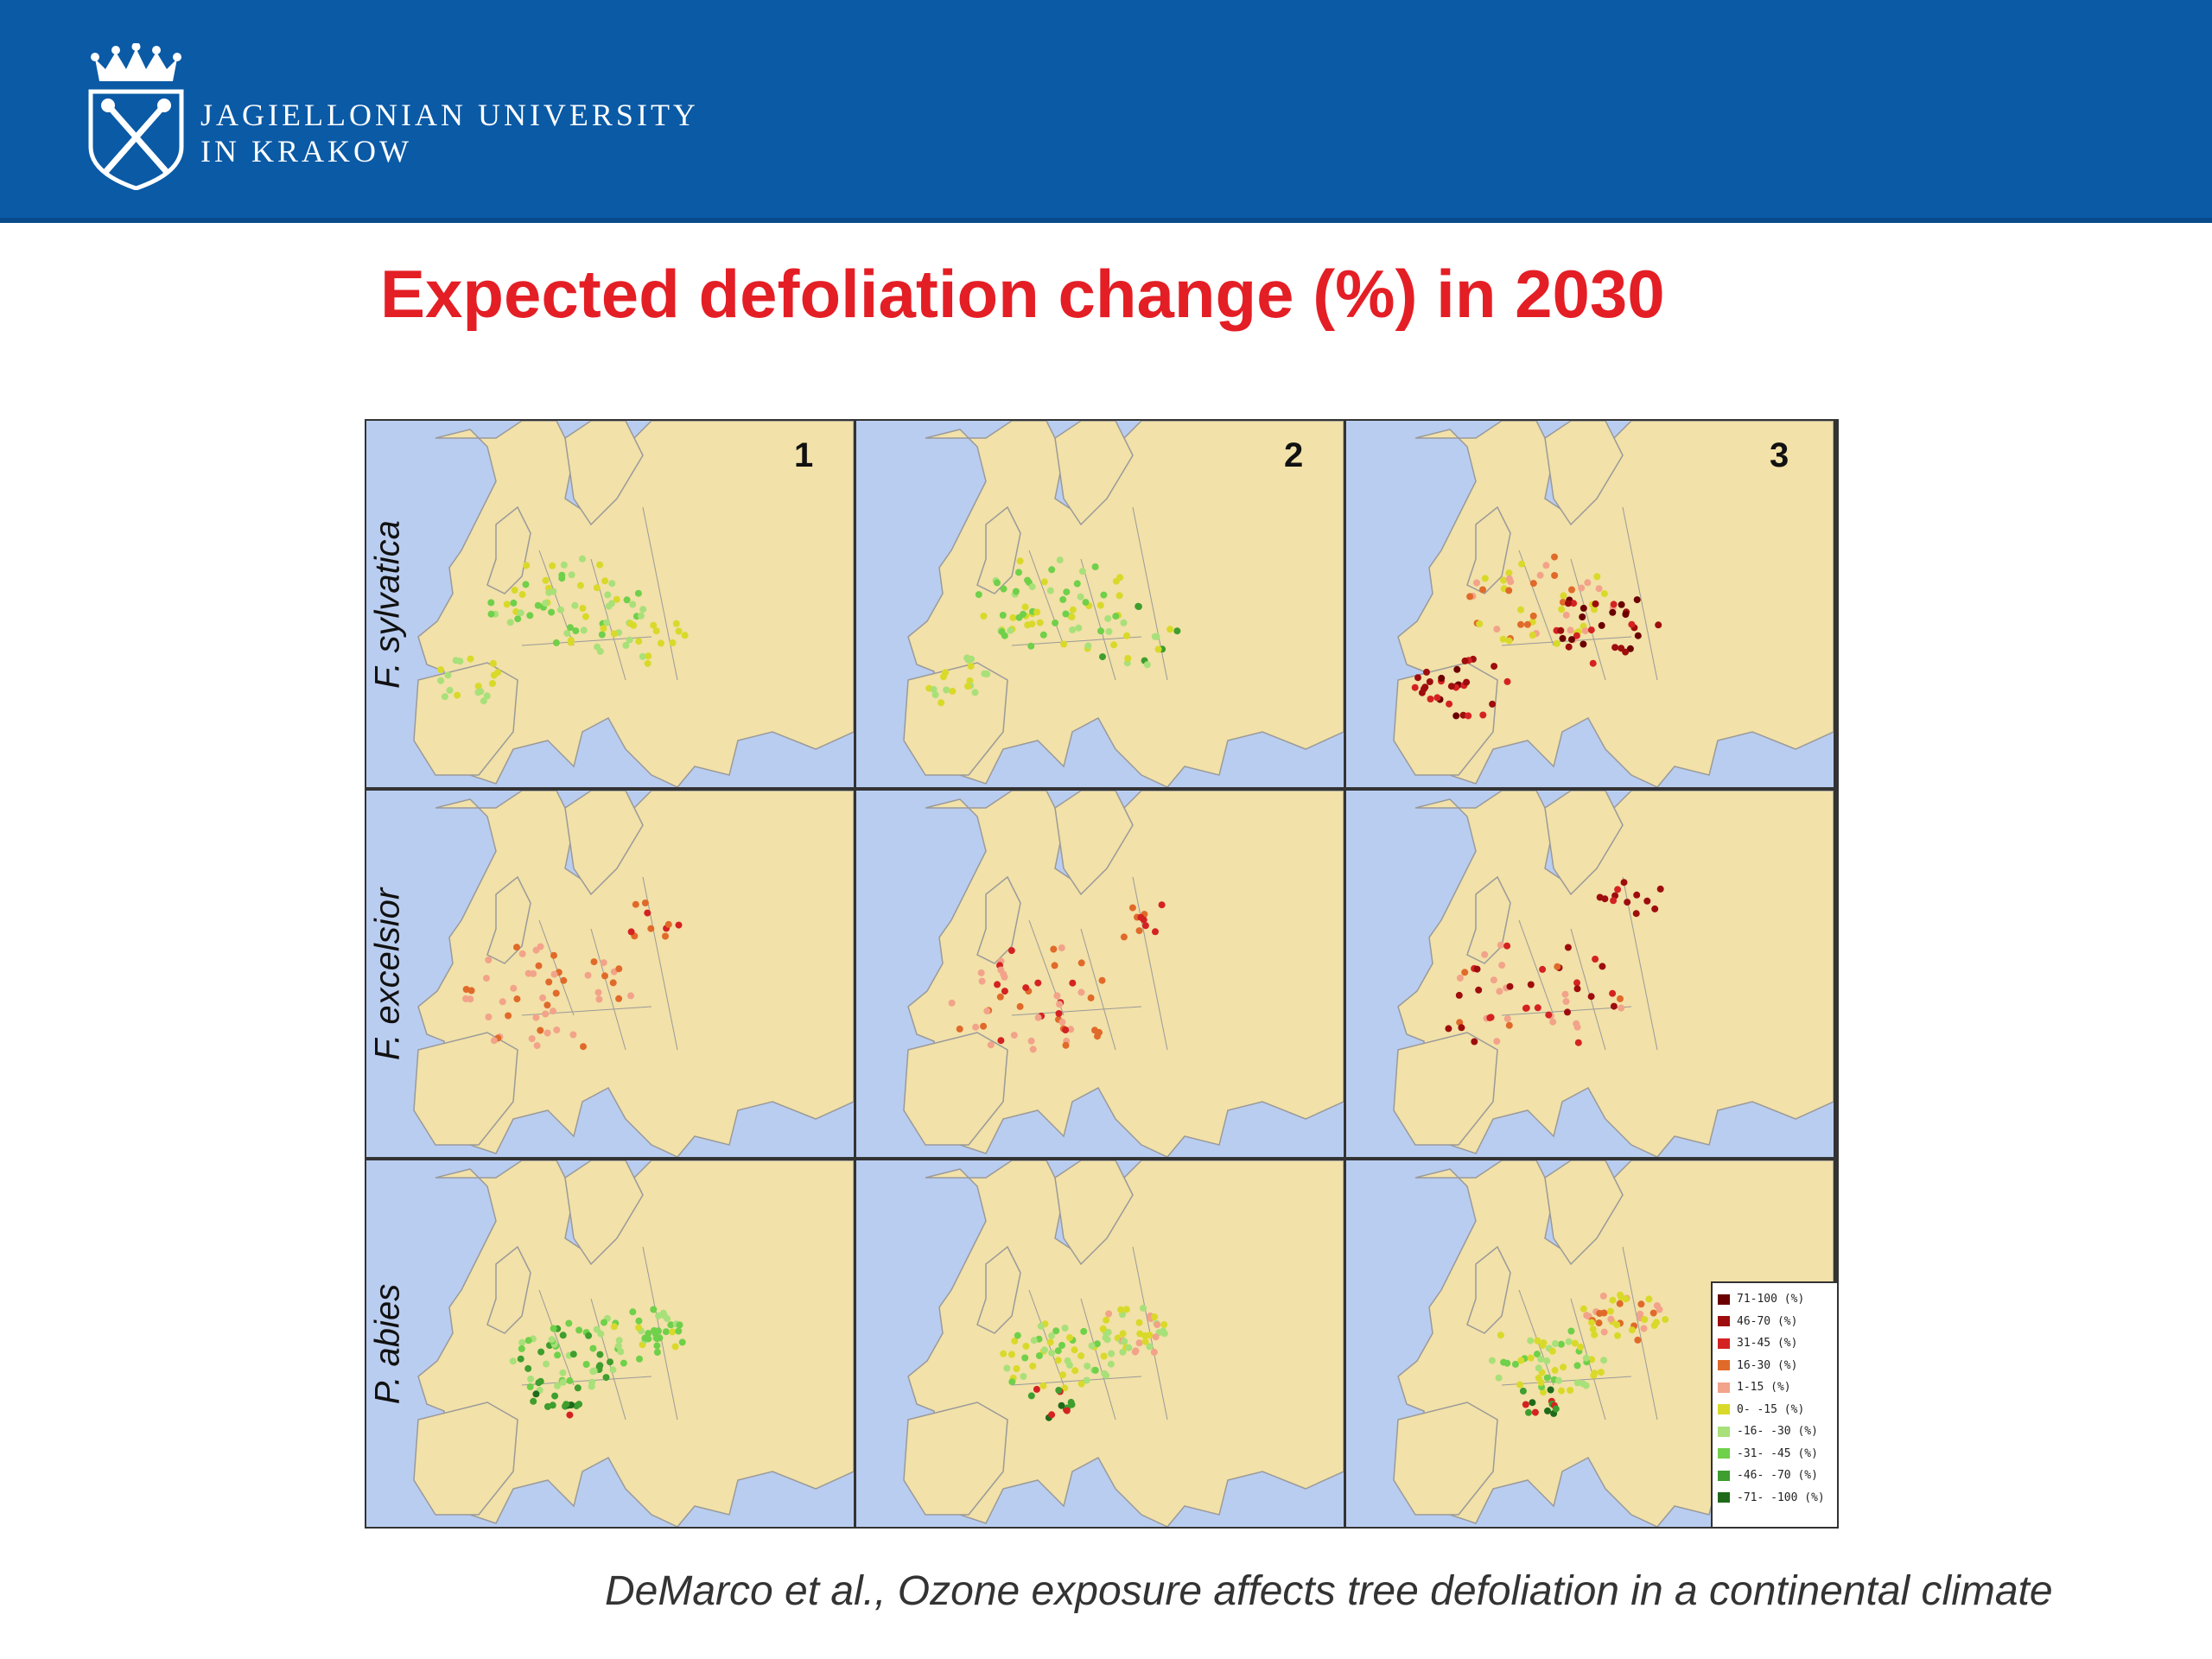 The height and width of the screenshot is (1659, 2212). I want to click on species-label: F. sylvatica, so click(387, 604).